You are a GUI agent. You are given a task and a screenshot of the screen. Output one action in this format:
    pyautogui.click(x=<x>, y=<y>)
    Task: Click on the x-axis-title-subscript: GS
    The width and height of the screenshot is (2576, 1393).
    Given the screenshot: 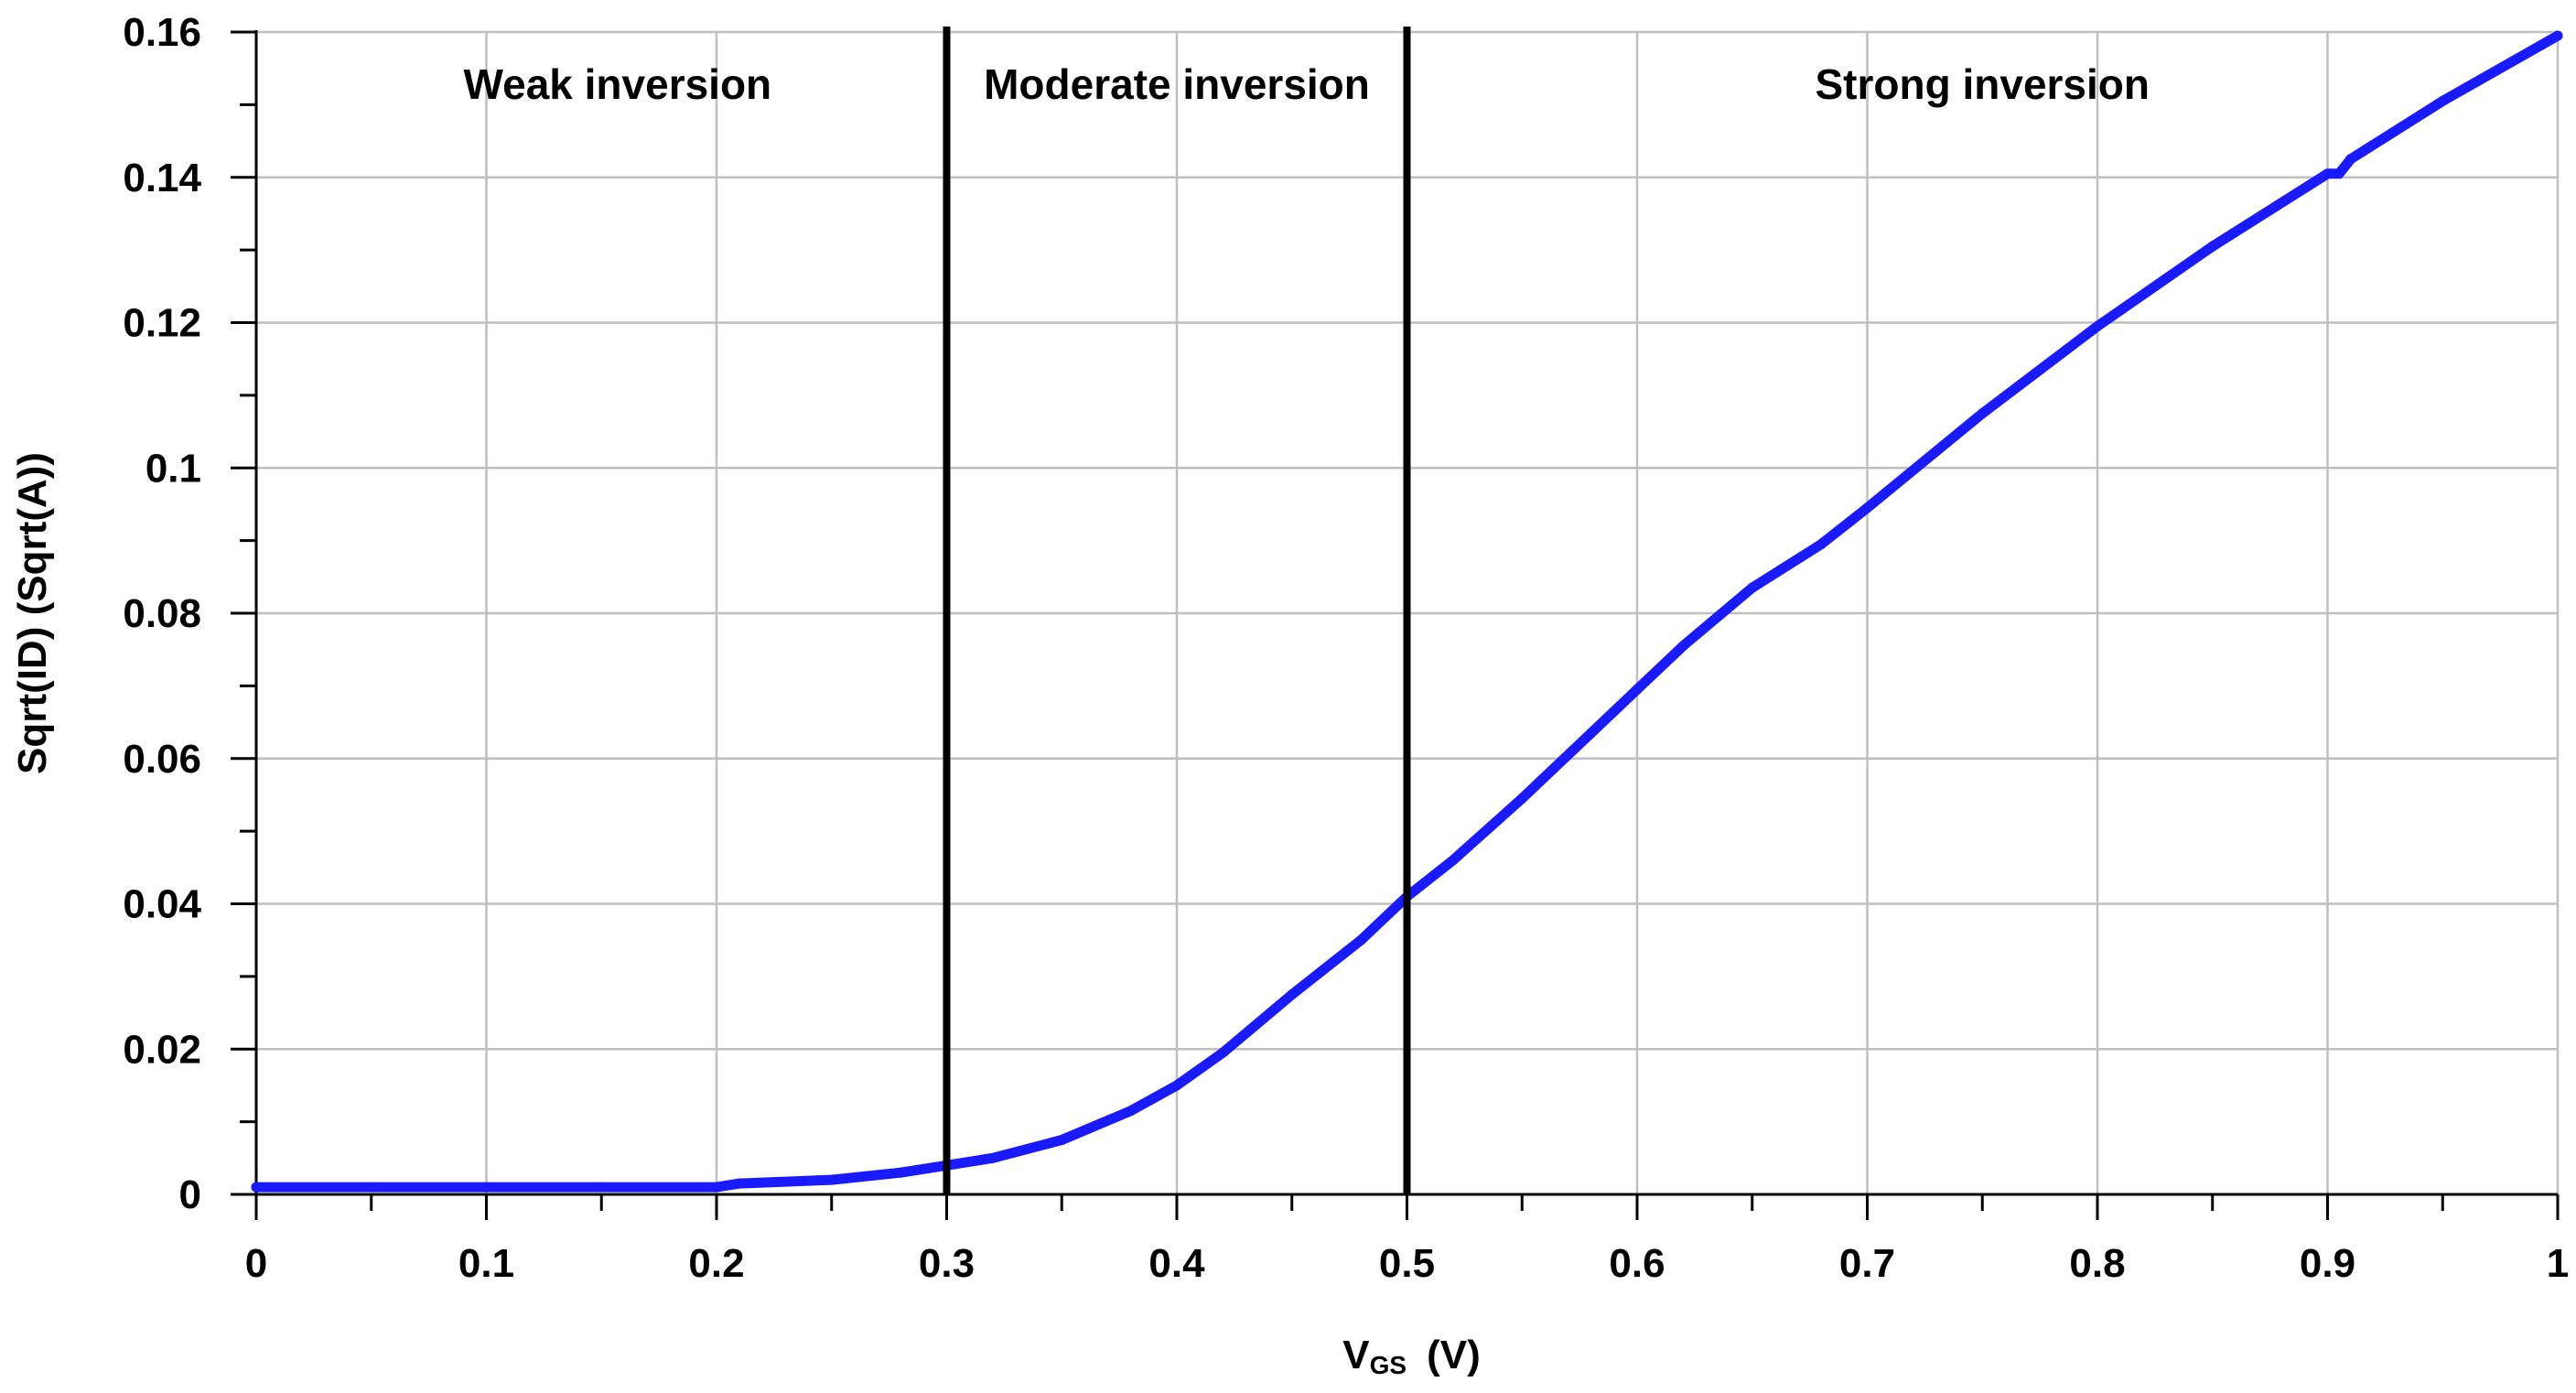 What is the action you would take?
    pyautogui.click(x=1388, y=1365)
    